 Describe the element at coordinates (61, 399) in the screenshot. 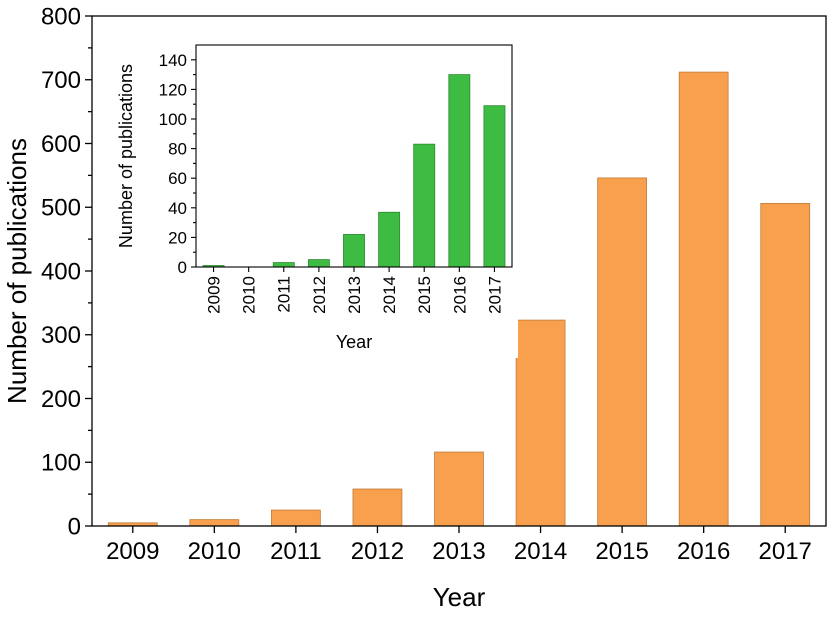

I see `y-tick-label: 200` at that location.